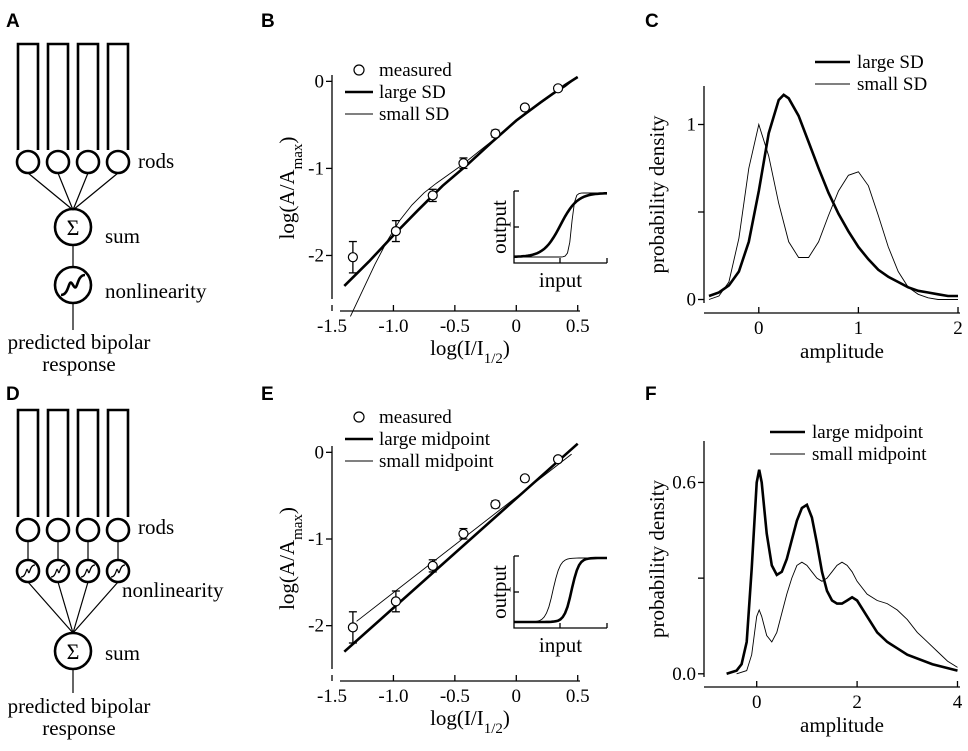 This screenshot has width=968, height=751. Describe the element at coordinates (958, 702) in the screenshot. I see `x-tick-label-f: 4` at that location.